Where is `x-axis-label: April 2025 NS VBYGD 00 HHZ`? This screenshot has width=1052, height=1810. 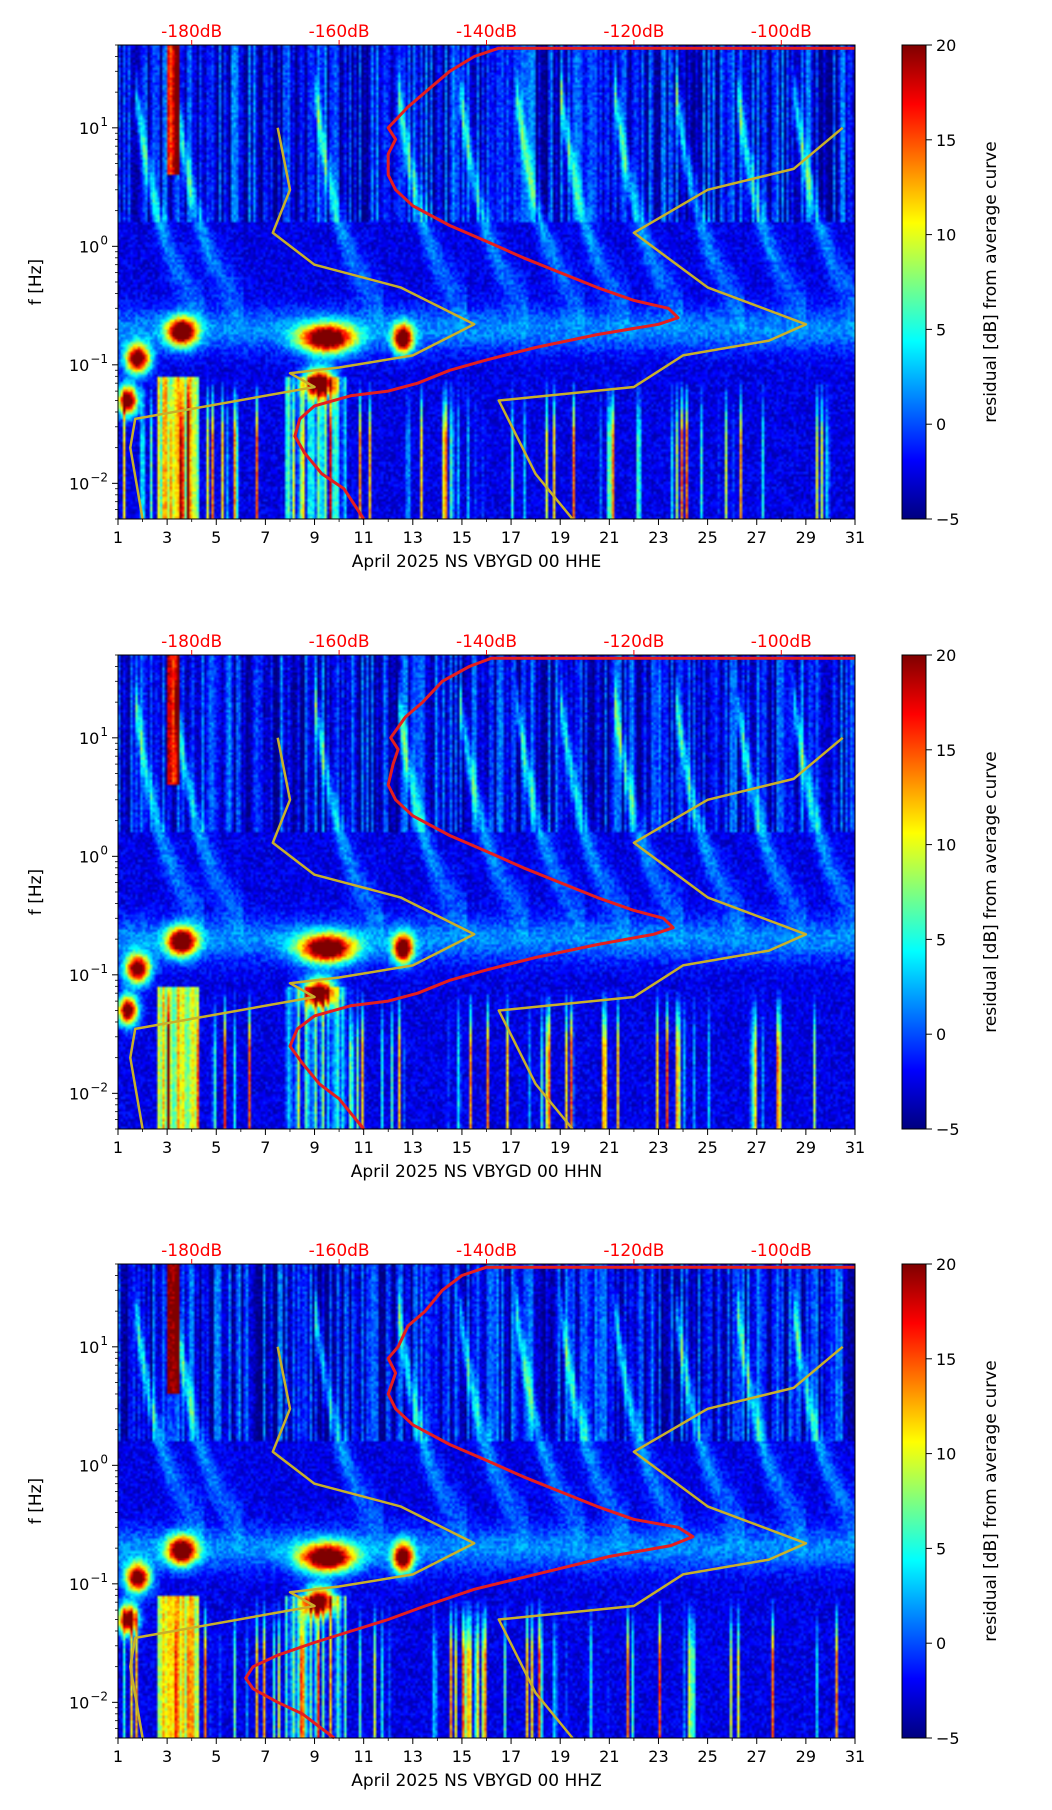 x-axis-label: April 2025 NS VBYGD 00 HHZ is located at coordinates (476, 1781).